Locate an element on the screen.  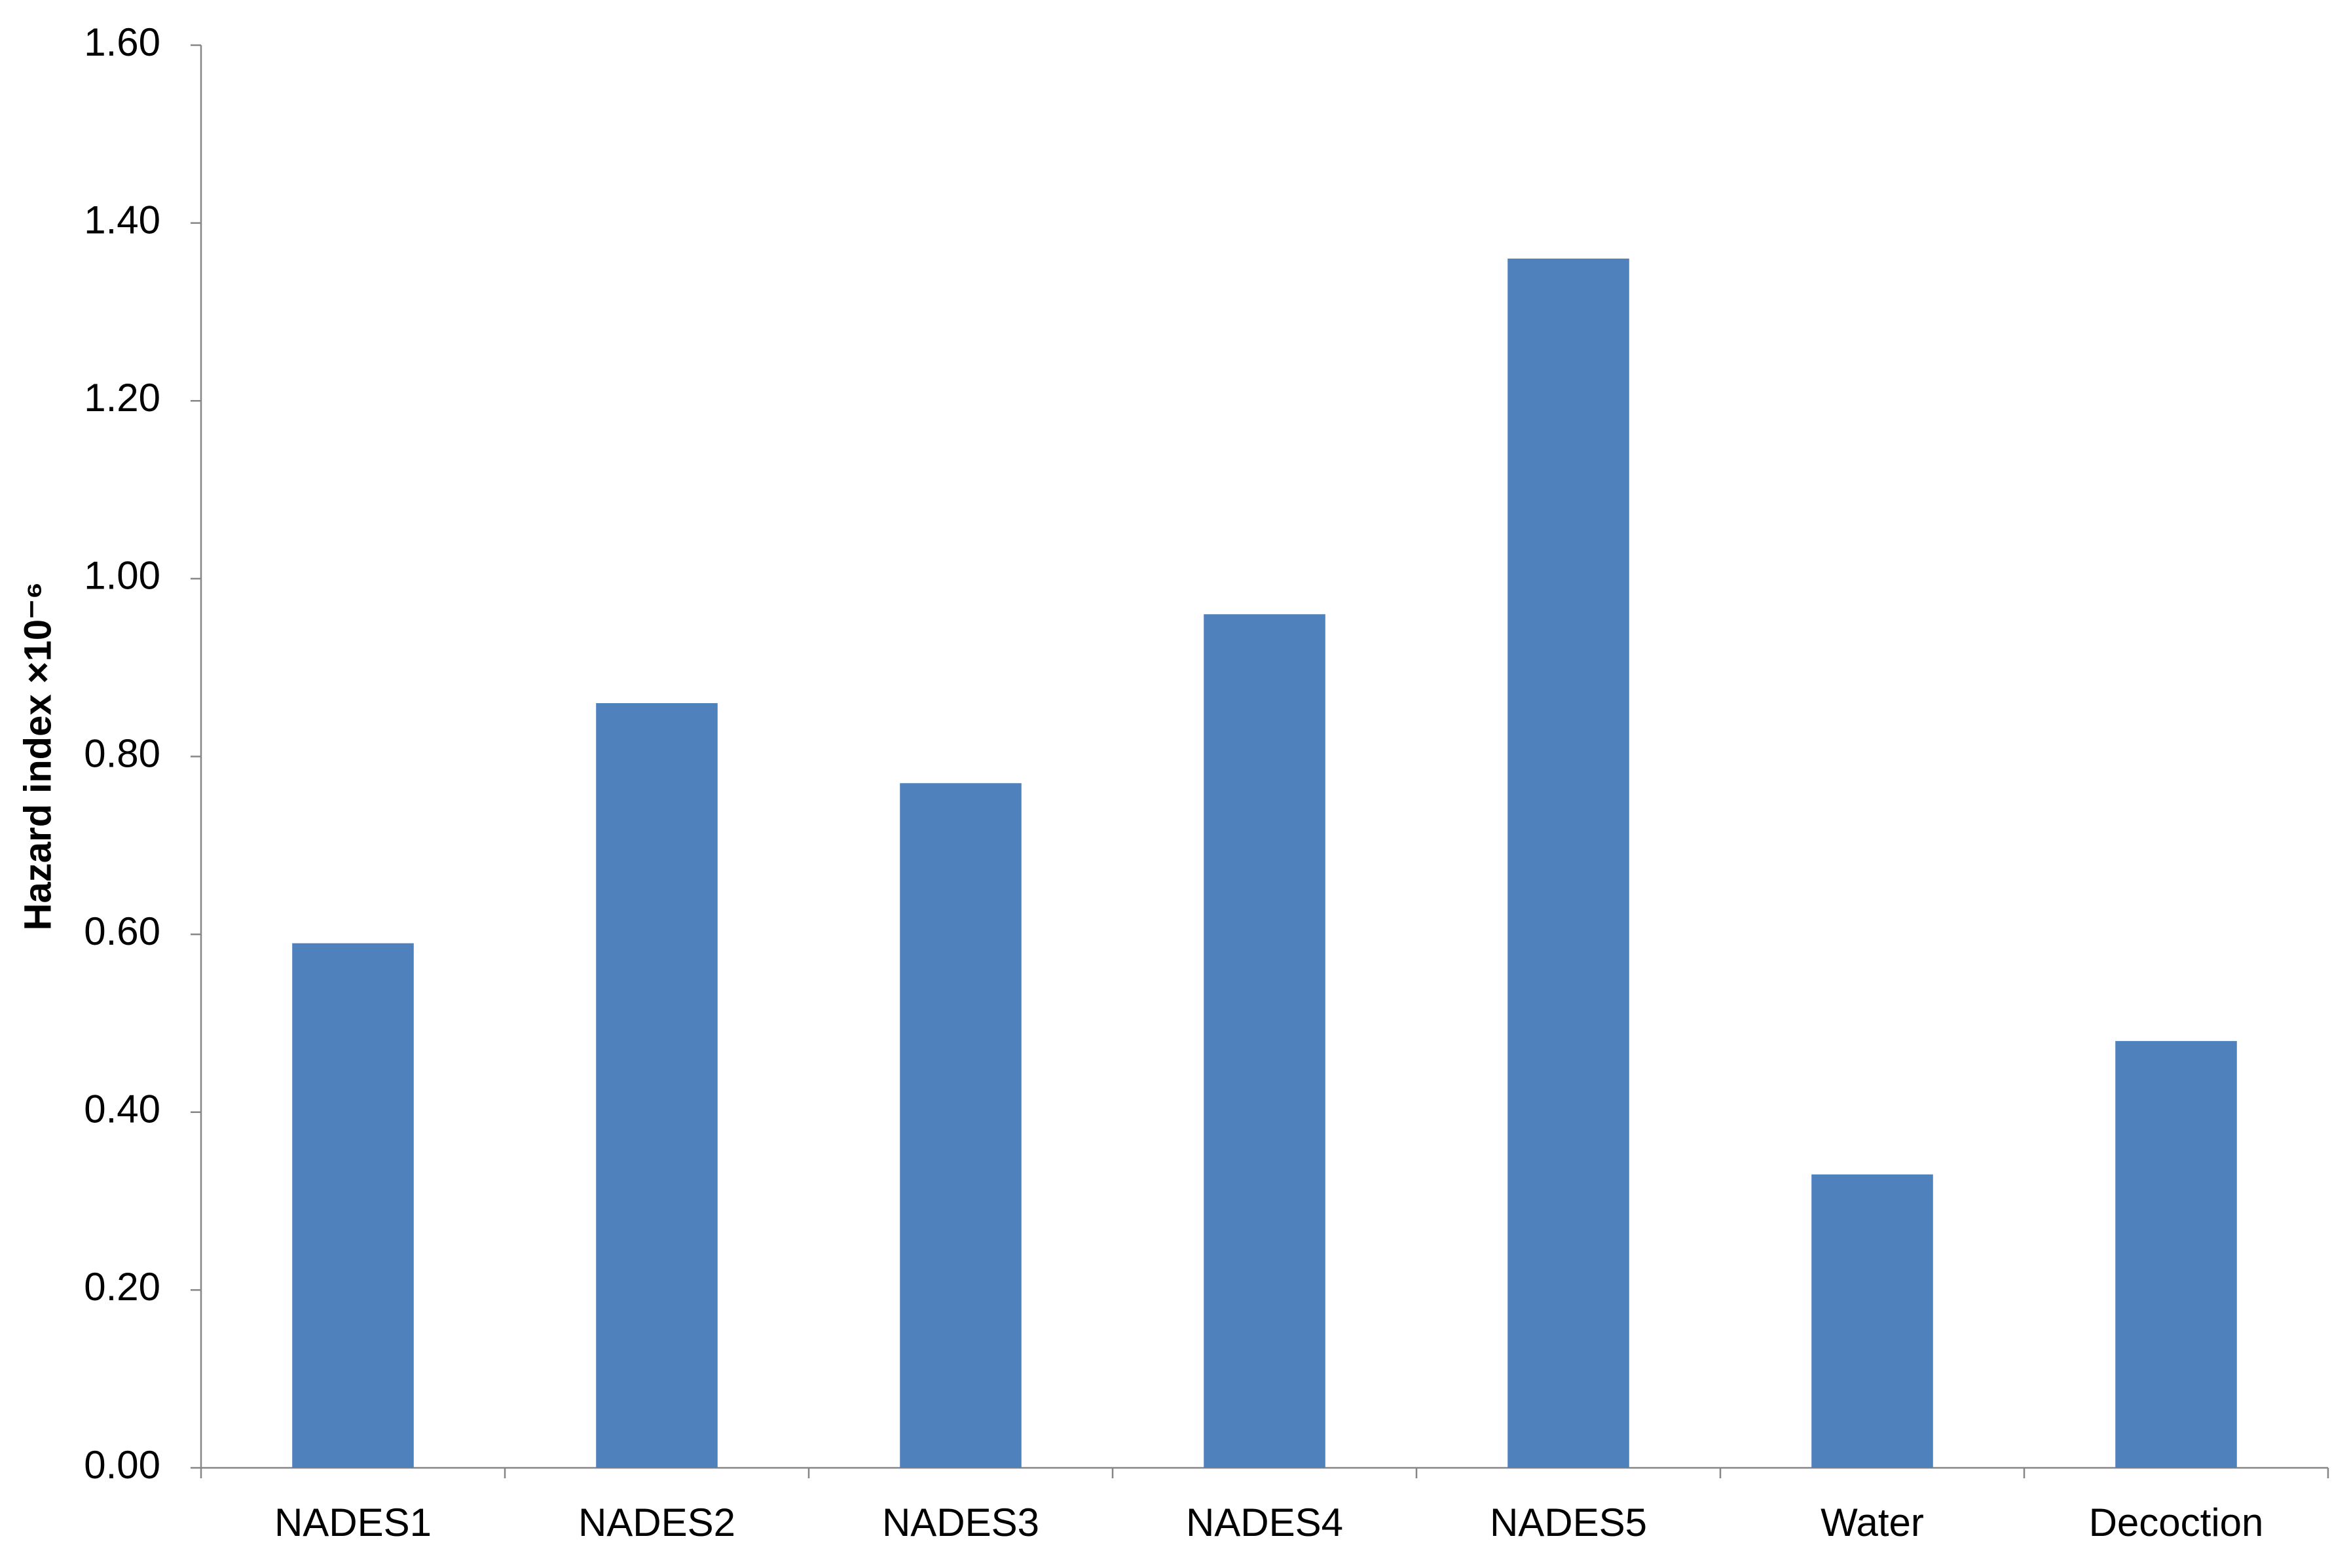
y-tick-label: 1.00 is located at coordinates (122, 576).